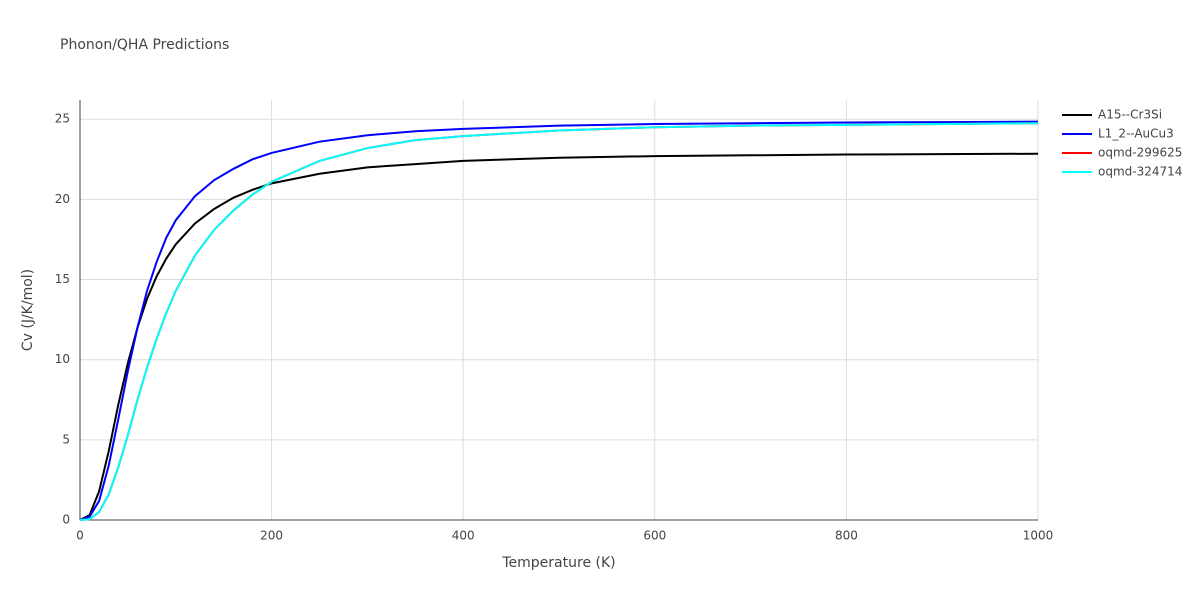  I want to click on legend-label: A15--Cr3Si, so click(1130, 115).